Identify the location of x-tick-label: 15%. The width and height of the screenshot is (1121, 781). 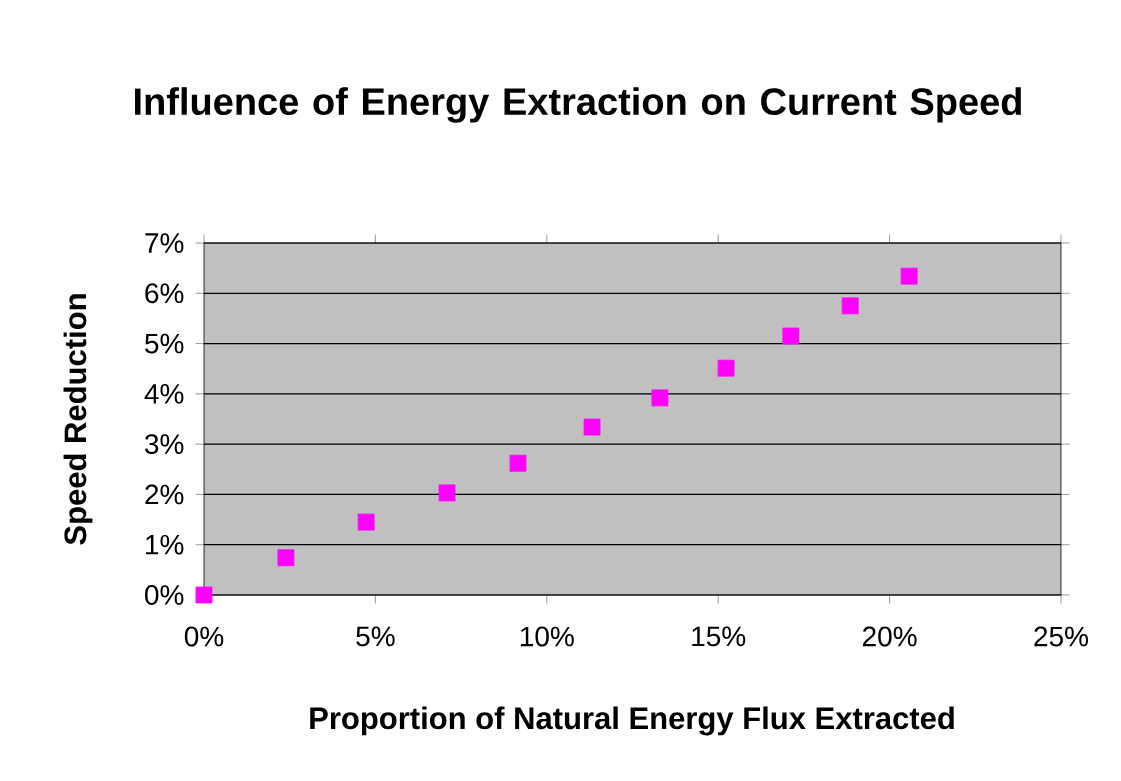
(719, 636).